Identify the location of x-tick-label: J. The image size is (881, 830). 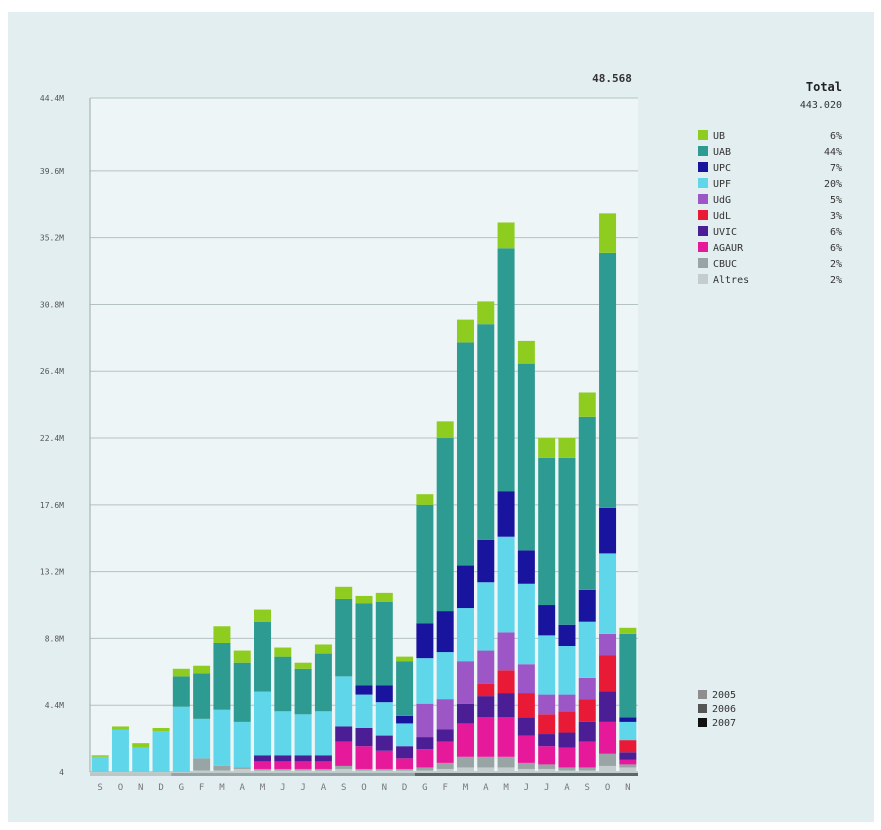
(546, 788).